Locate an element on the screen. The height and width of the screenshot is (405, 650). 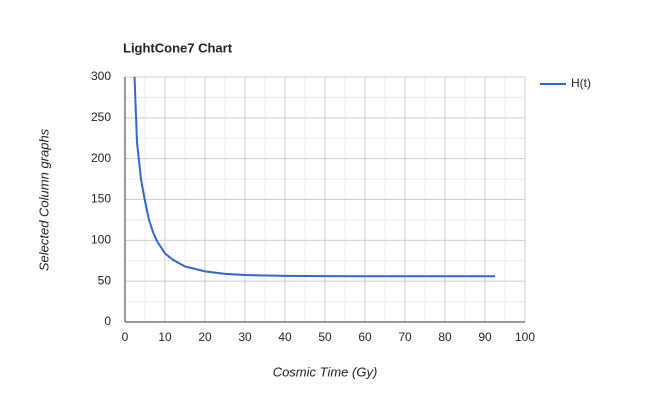
x-tick-label: 60 is located at coordinates (365, 337).